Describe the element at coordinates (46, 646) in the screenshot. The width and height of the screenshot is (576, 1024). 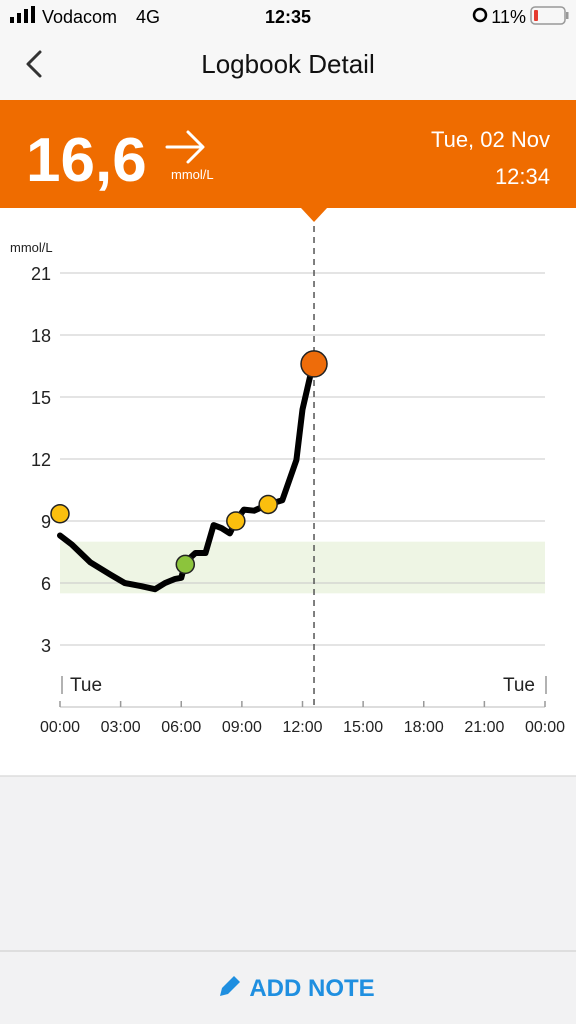
I see `y-tick-label: 3` at that location.